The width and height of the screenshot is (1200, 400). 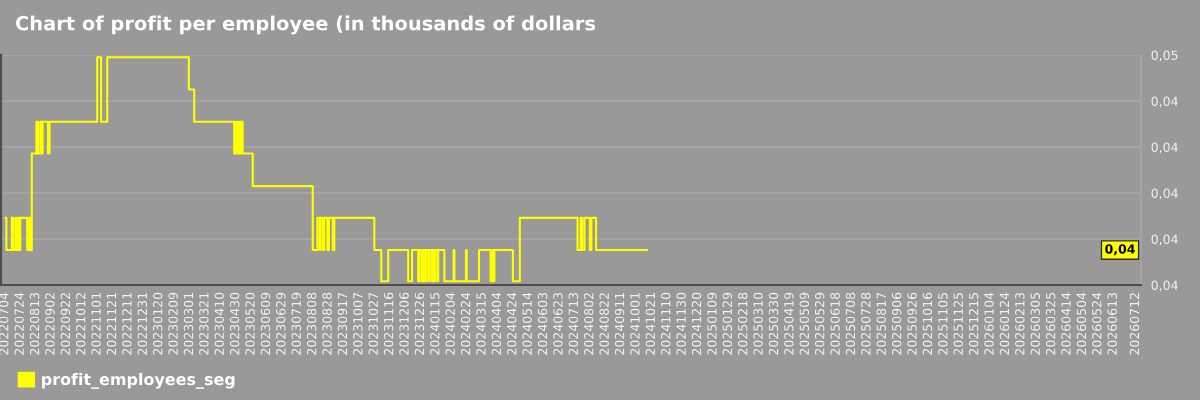 What do you see at coordinates (1097, 323) in the screenshot?
I see `x-tick-label: 20260524` at bounding box center [1097, 323].